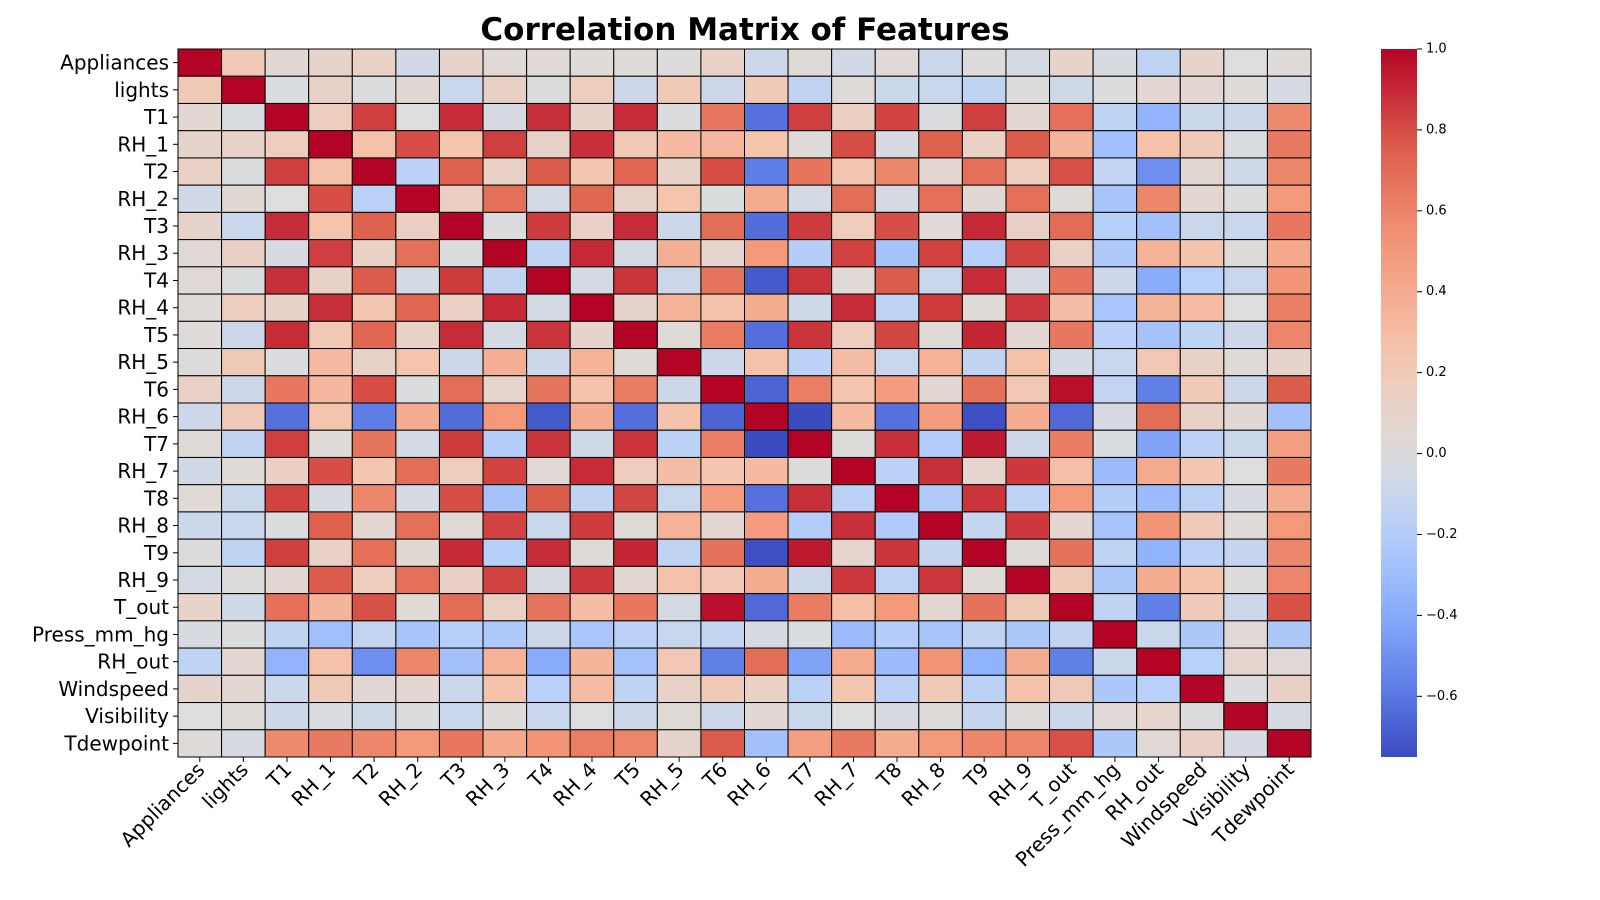 The height and width of the screenshot is (900, 1600). I want to click on heatmap-cell-Appliances-lights, so click(243, 62).